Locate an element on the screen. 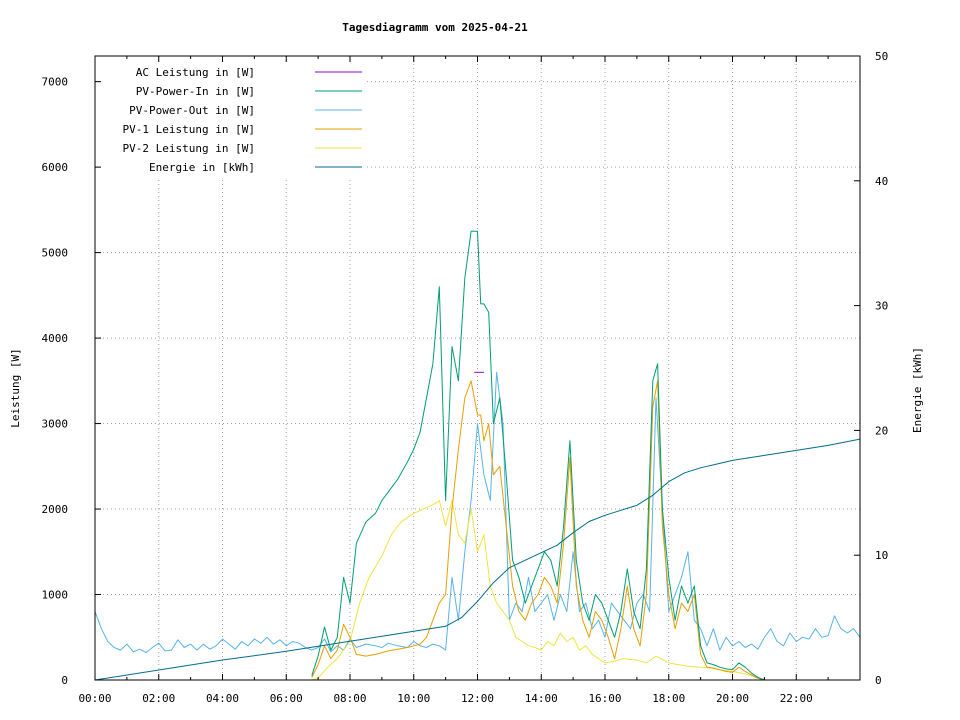 This screenshot has width=960, height=720. y-tick-label: 3000 is located at coordinates (55, 424).